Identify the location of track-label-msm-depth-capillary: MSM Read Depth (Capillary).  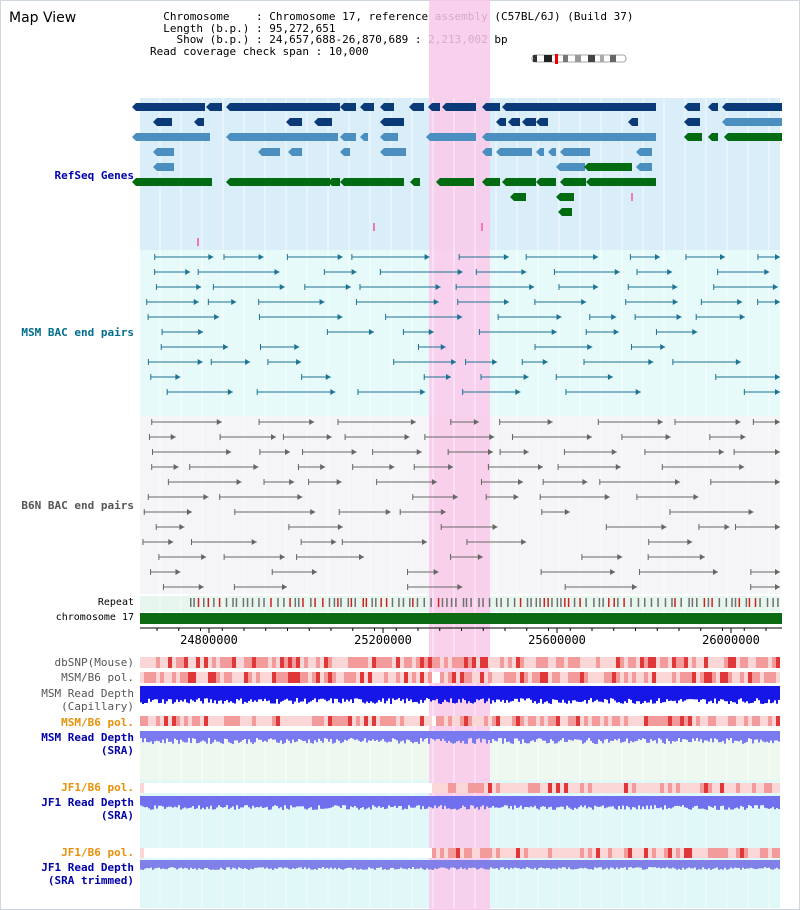
(87, 700).